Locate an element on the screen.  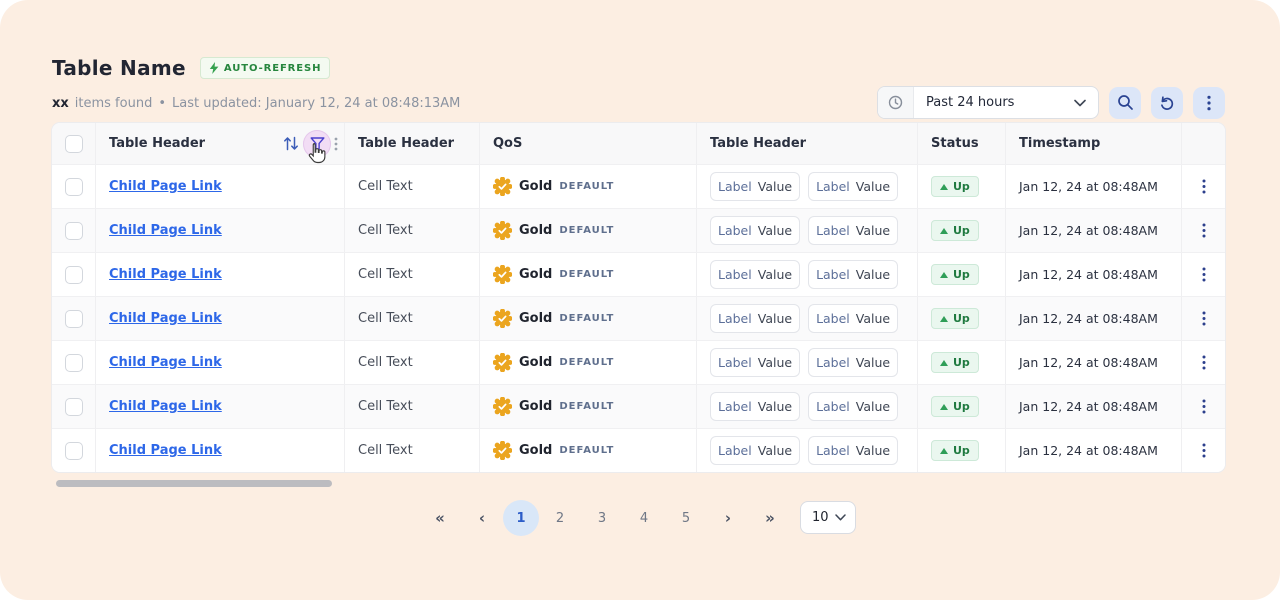
pagination: « ‹ 1 2 3 4 5 › » is located at coordinates (605, 518).